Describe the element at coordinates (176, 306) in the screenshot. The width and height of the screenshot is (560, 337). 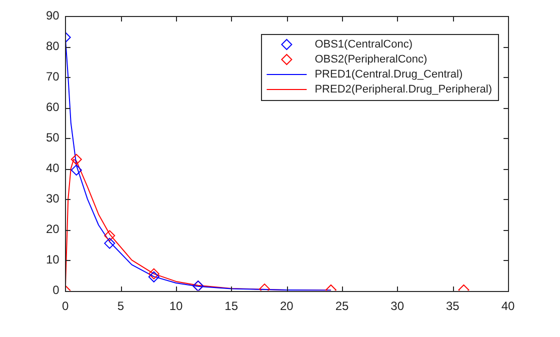
I see `x-tick-label: 10` at that location.